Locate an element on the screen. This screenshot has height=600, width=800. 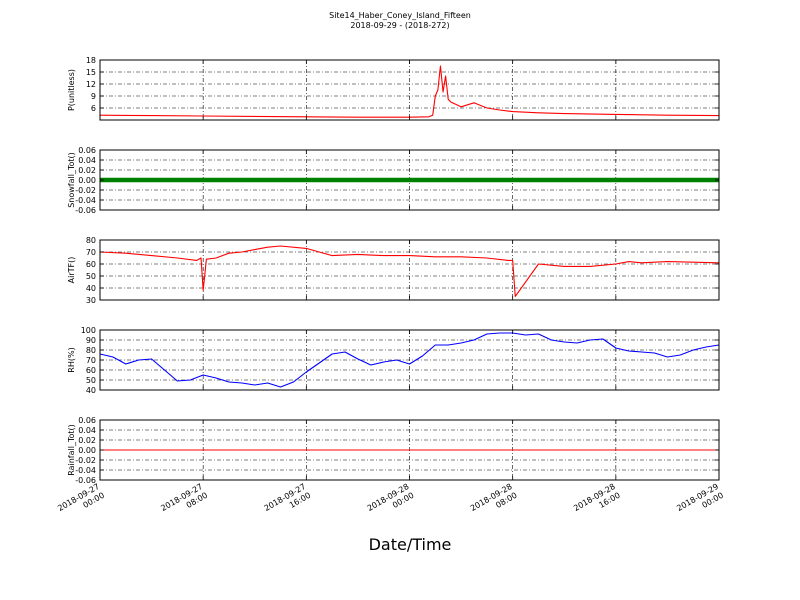
y-axis-label: P(unitless) is located at coordinates (71, 90).